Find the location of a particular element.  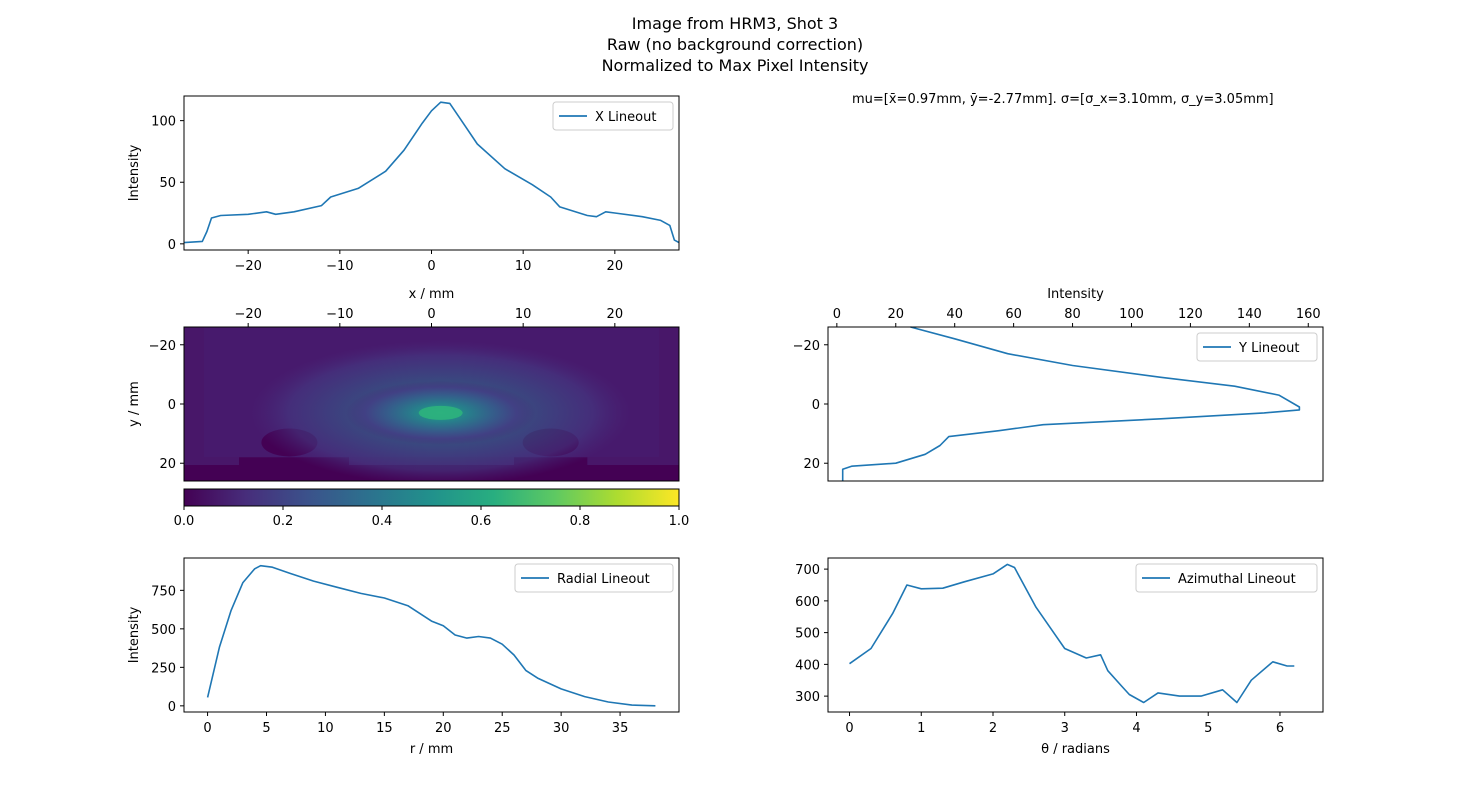

image-ytick-label: −20 is located at coordinates (162, 346).